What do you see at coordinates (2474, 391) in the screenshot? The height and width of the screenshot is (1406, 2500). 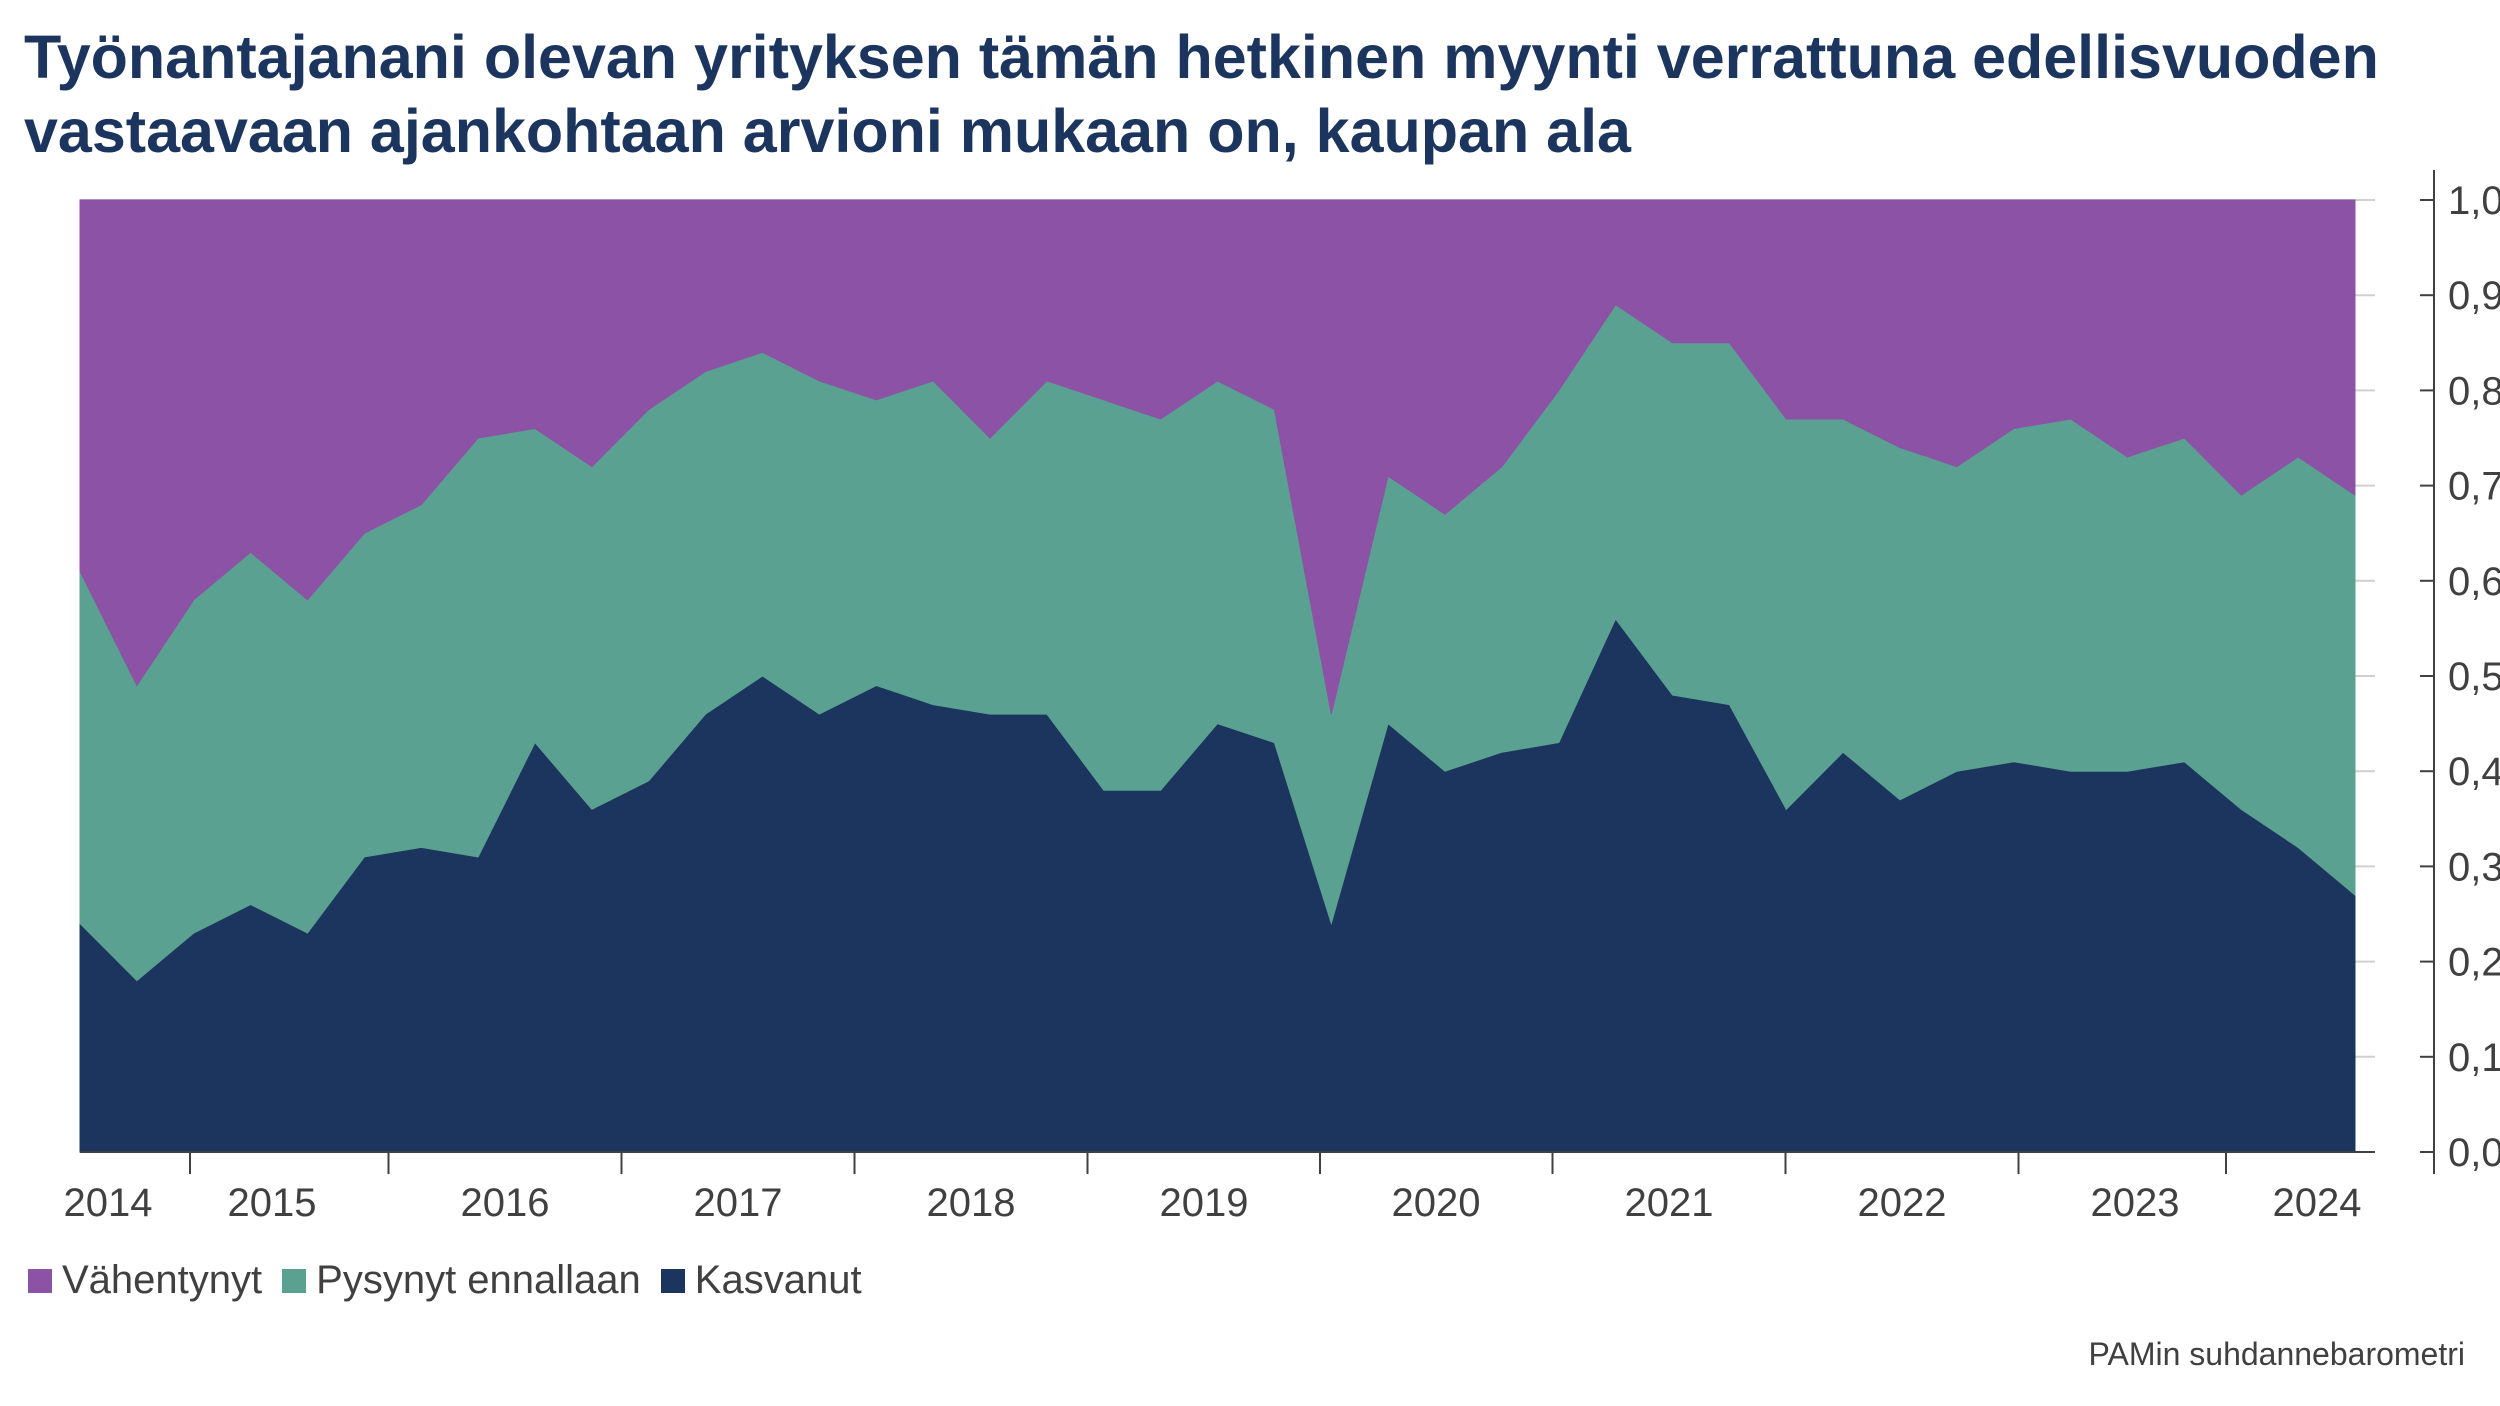 I see `y-tick-label: 0,8` at bounding box center [2474, 391].